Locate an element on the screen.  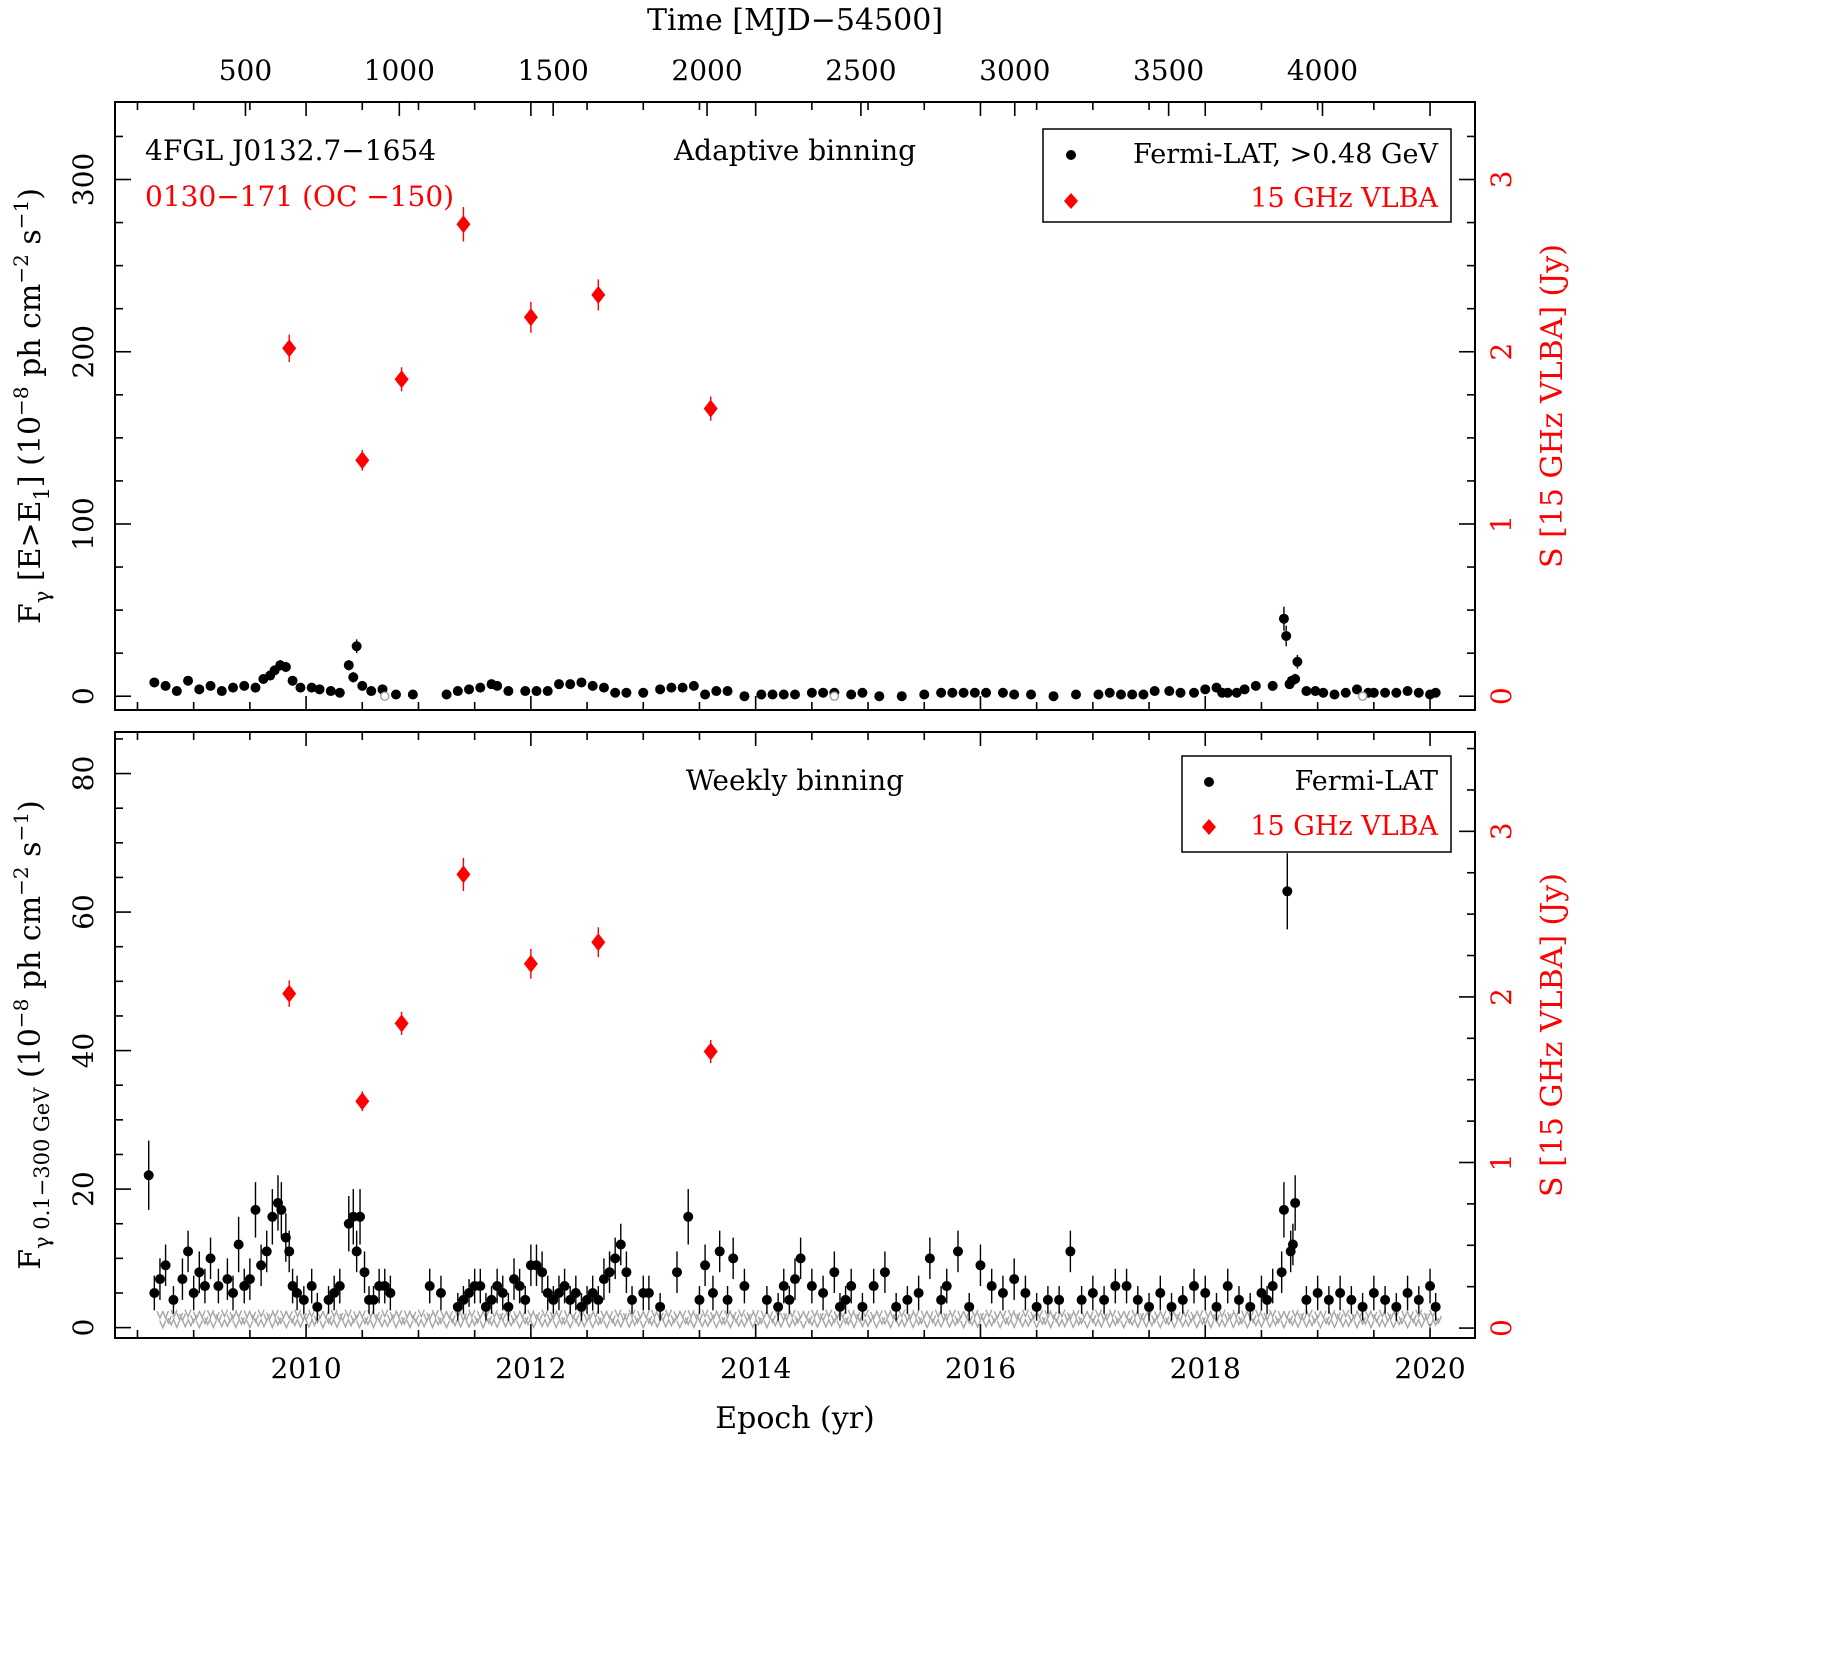
x-tick-label: 2016 is located at coordinates (980, 1368).